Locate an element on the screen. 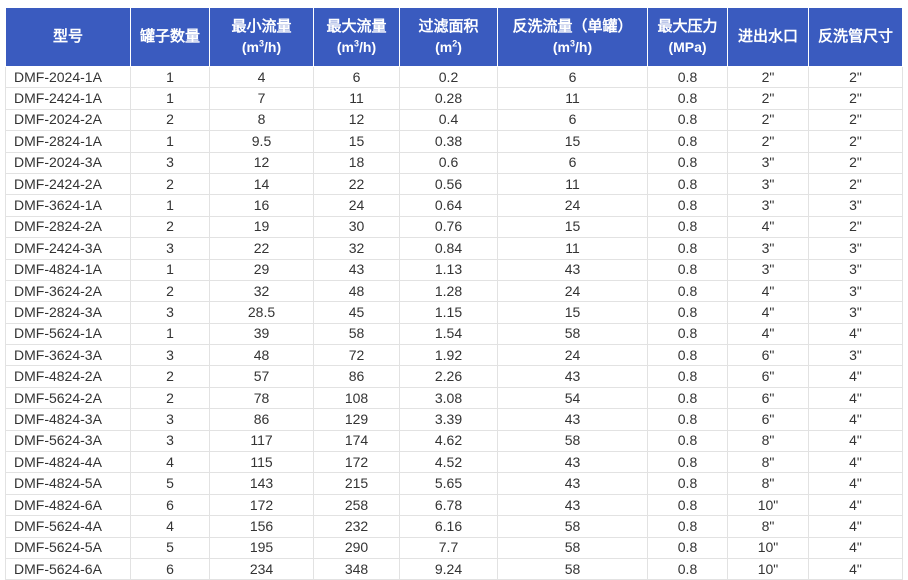 The image size is (908, 580). cell-filter-area: 5.65 is located at coordinates (448, 483).